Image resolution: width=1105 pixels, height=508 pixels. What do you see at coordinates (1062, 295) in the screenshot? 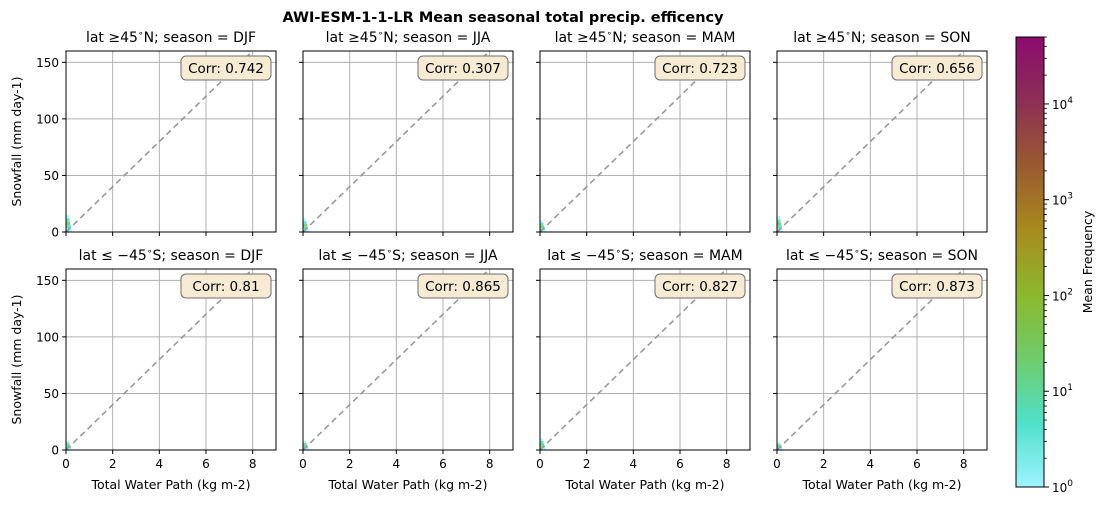
I see `colorbar-tick-label: 10²` at bounding box center [1062, 295].